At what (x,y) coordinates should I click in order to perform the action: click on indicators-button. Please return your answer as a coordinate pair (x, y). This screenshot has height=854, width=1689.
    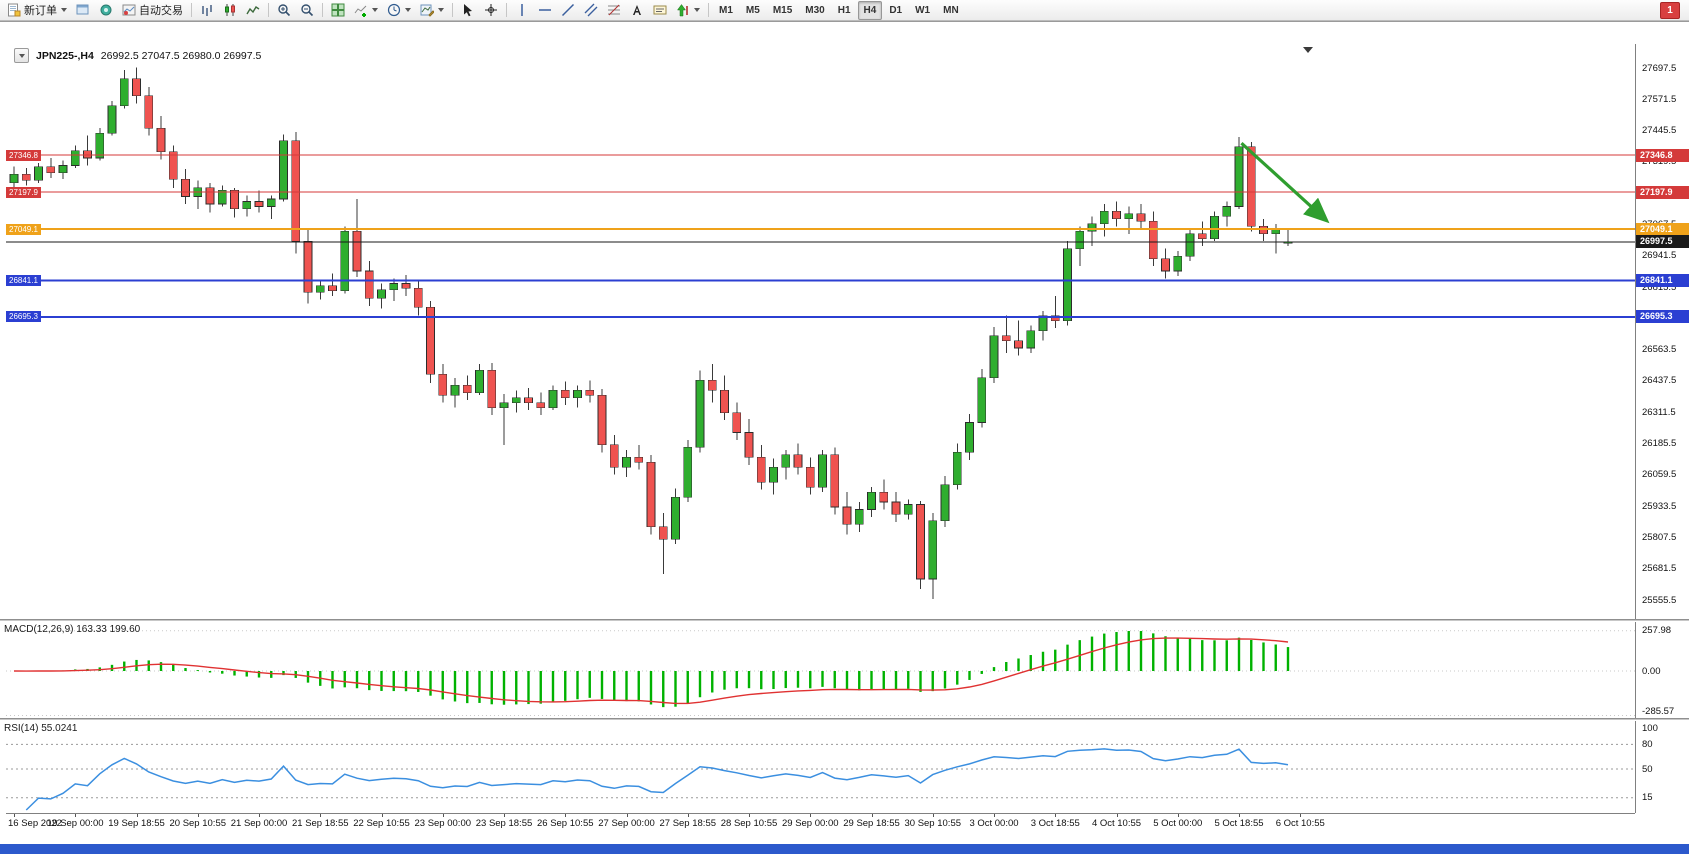
    Looking at the image, I should click on (366, 10).